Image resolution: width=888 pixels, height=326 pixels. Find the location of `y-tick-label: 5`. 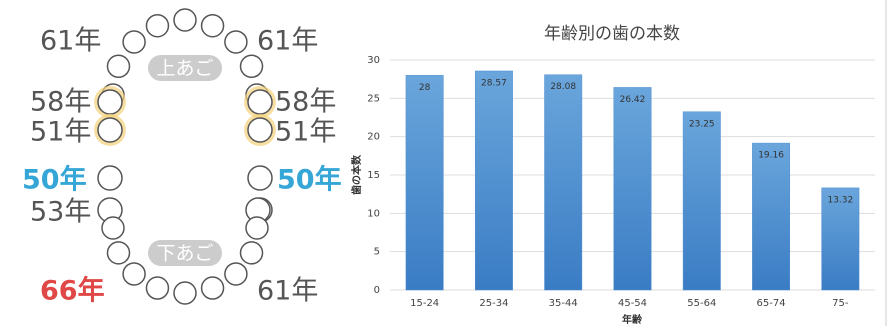

y-tick-label: 5 is located at coordinates (377, 252).